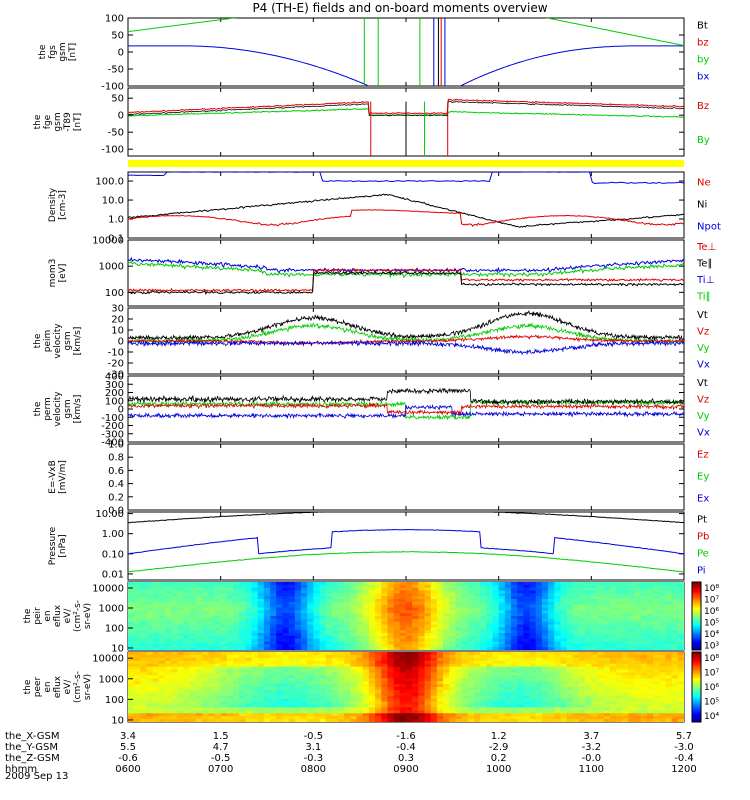  I want to click on y-label-line: -T89, so click(68, 122).